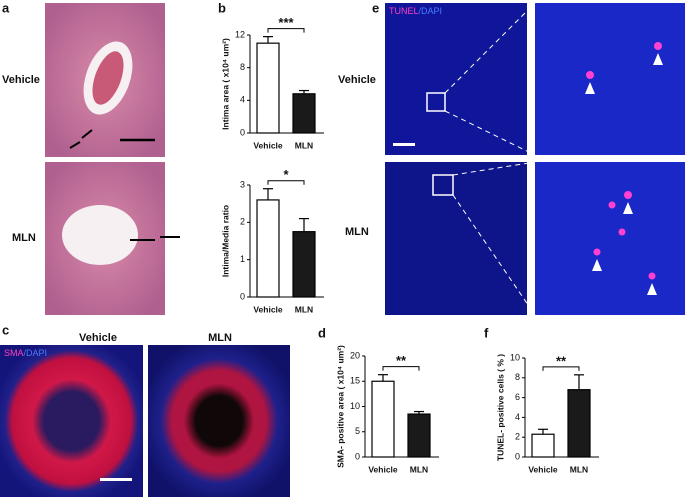  Describe the element at coordinates (145, 421) in the screenshot. I see `sma-images` at that location.